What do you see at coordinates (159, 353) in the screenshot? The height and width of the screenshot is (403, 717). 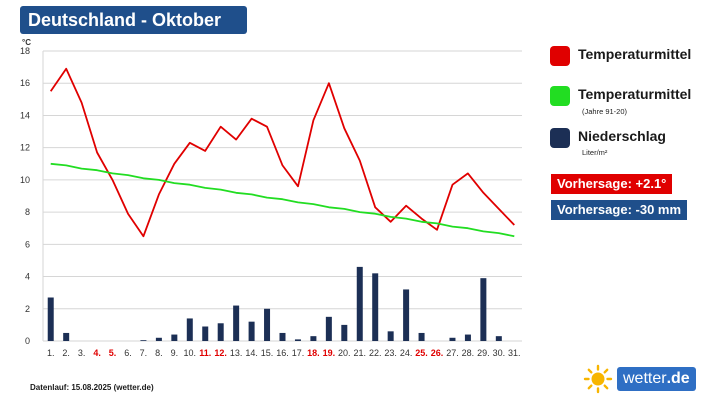 I see `x-tick-label: 8.` at bounding box center [159, 353].